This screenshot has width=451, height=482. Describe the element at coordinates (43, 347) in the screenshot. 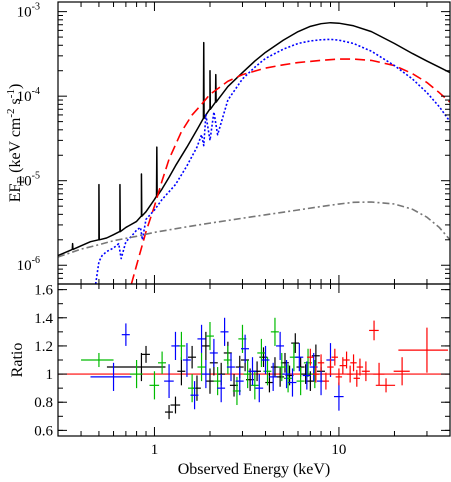

I see `ratio-y-tick-label: 1.2` at that location.